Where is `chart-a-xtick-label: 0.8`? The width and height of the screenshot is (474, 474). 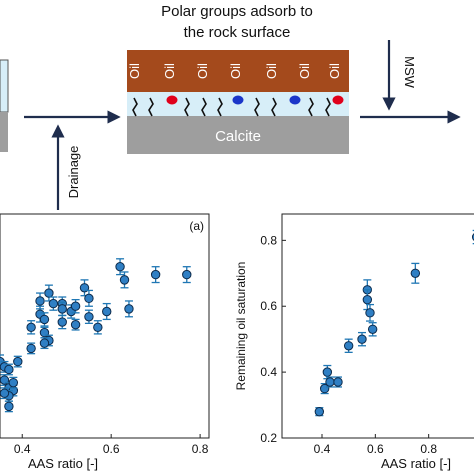
chart-a-xtick-label: 0.8 is located at coordinates (200, 449).